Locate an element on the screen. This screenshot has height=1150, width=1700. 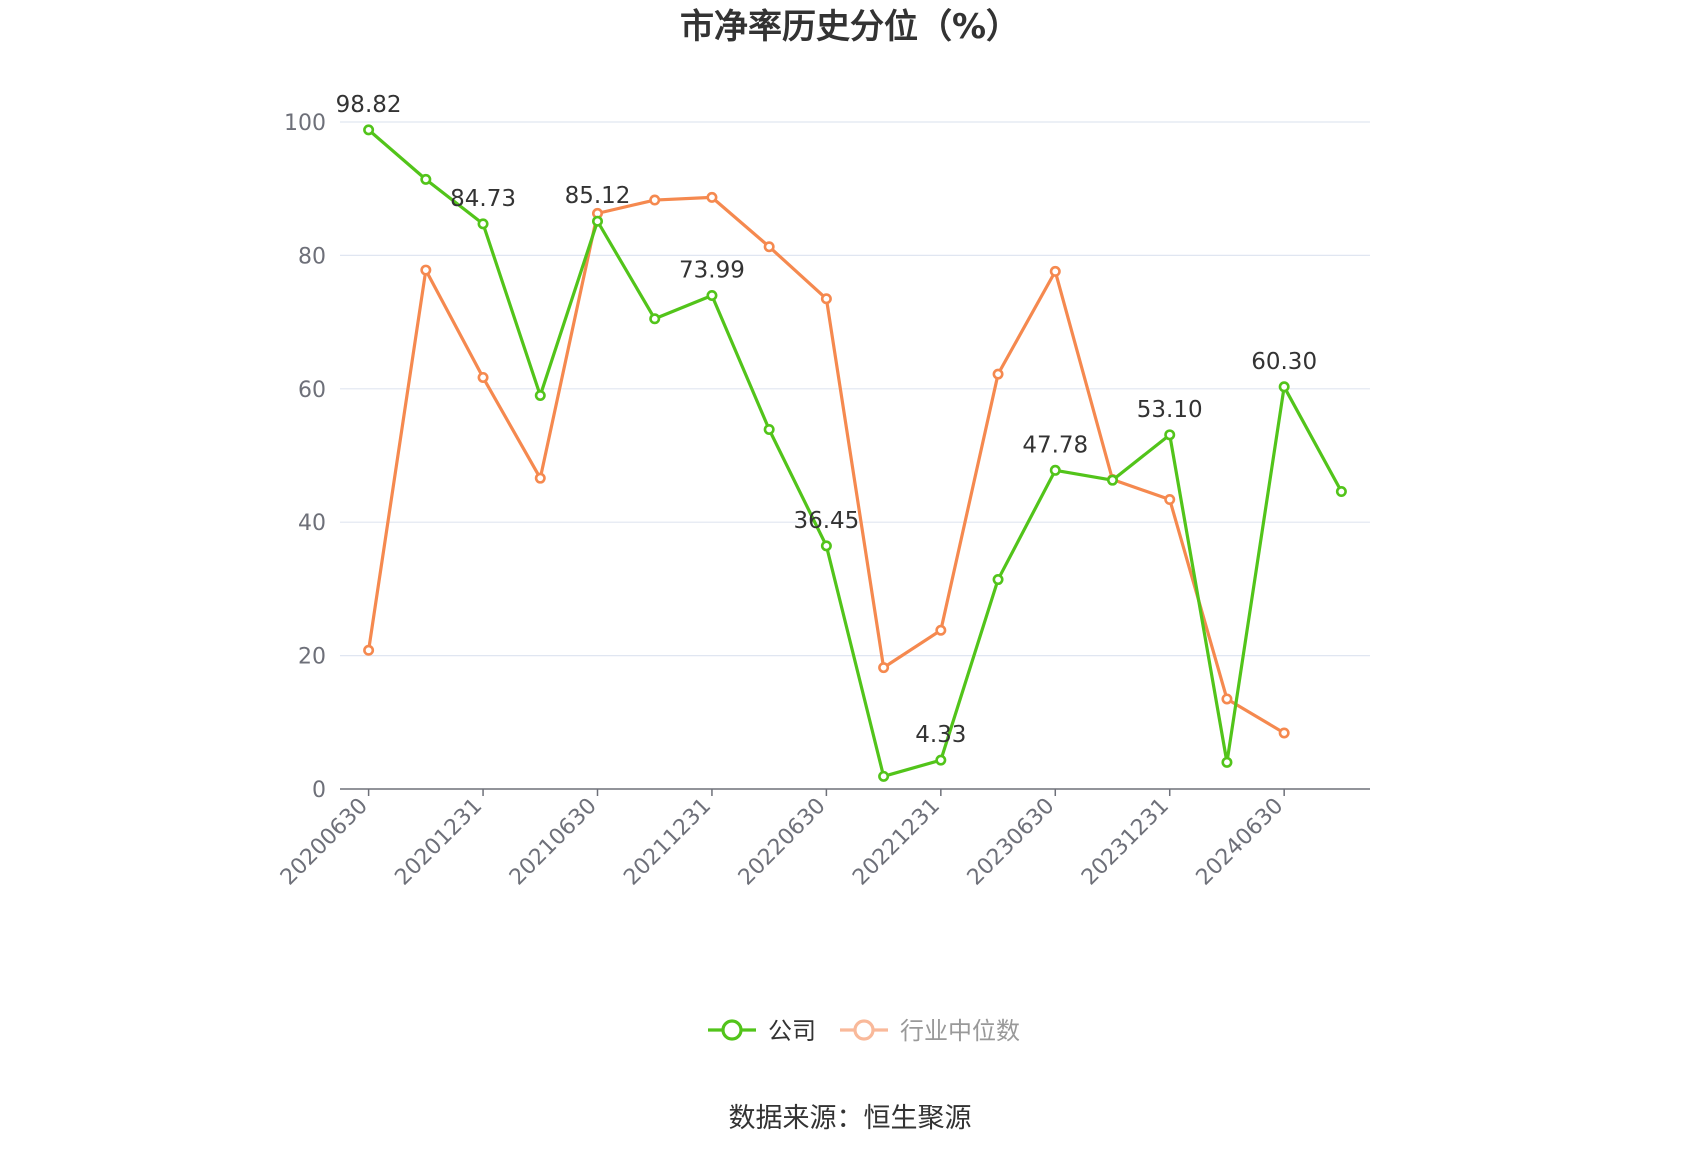
data-label: 84.73 is located at coordinates (483, 199).